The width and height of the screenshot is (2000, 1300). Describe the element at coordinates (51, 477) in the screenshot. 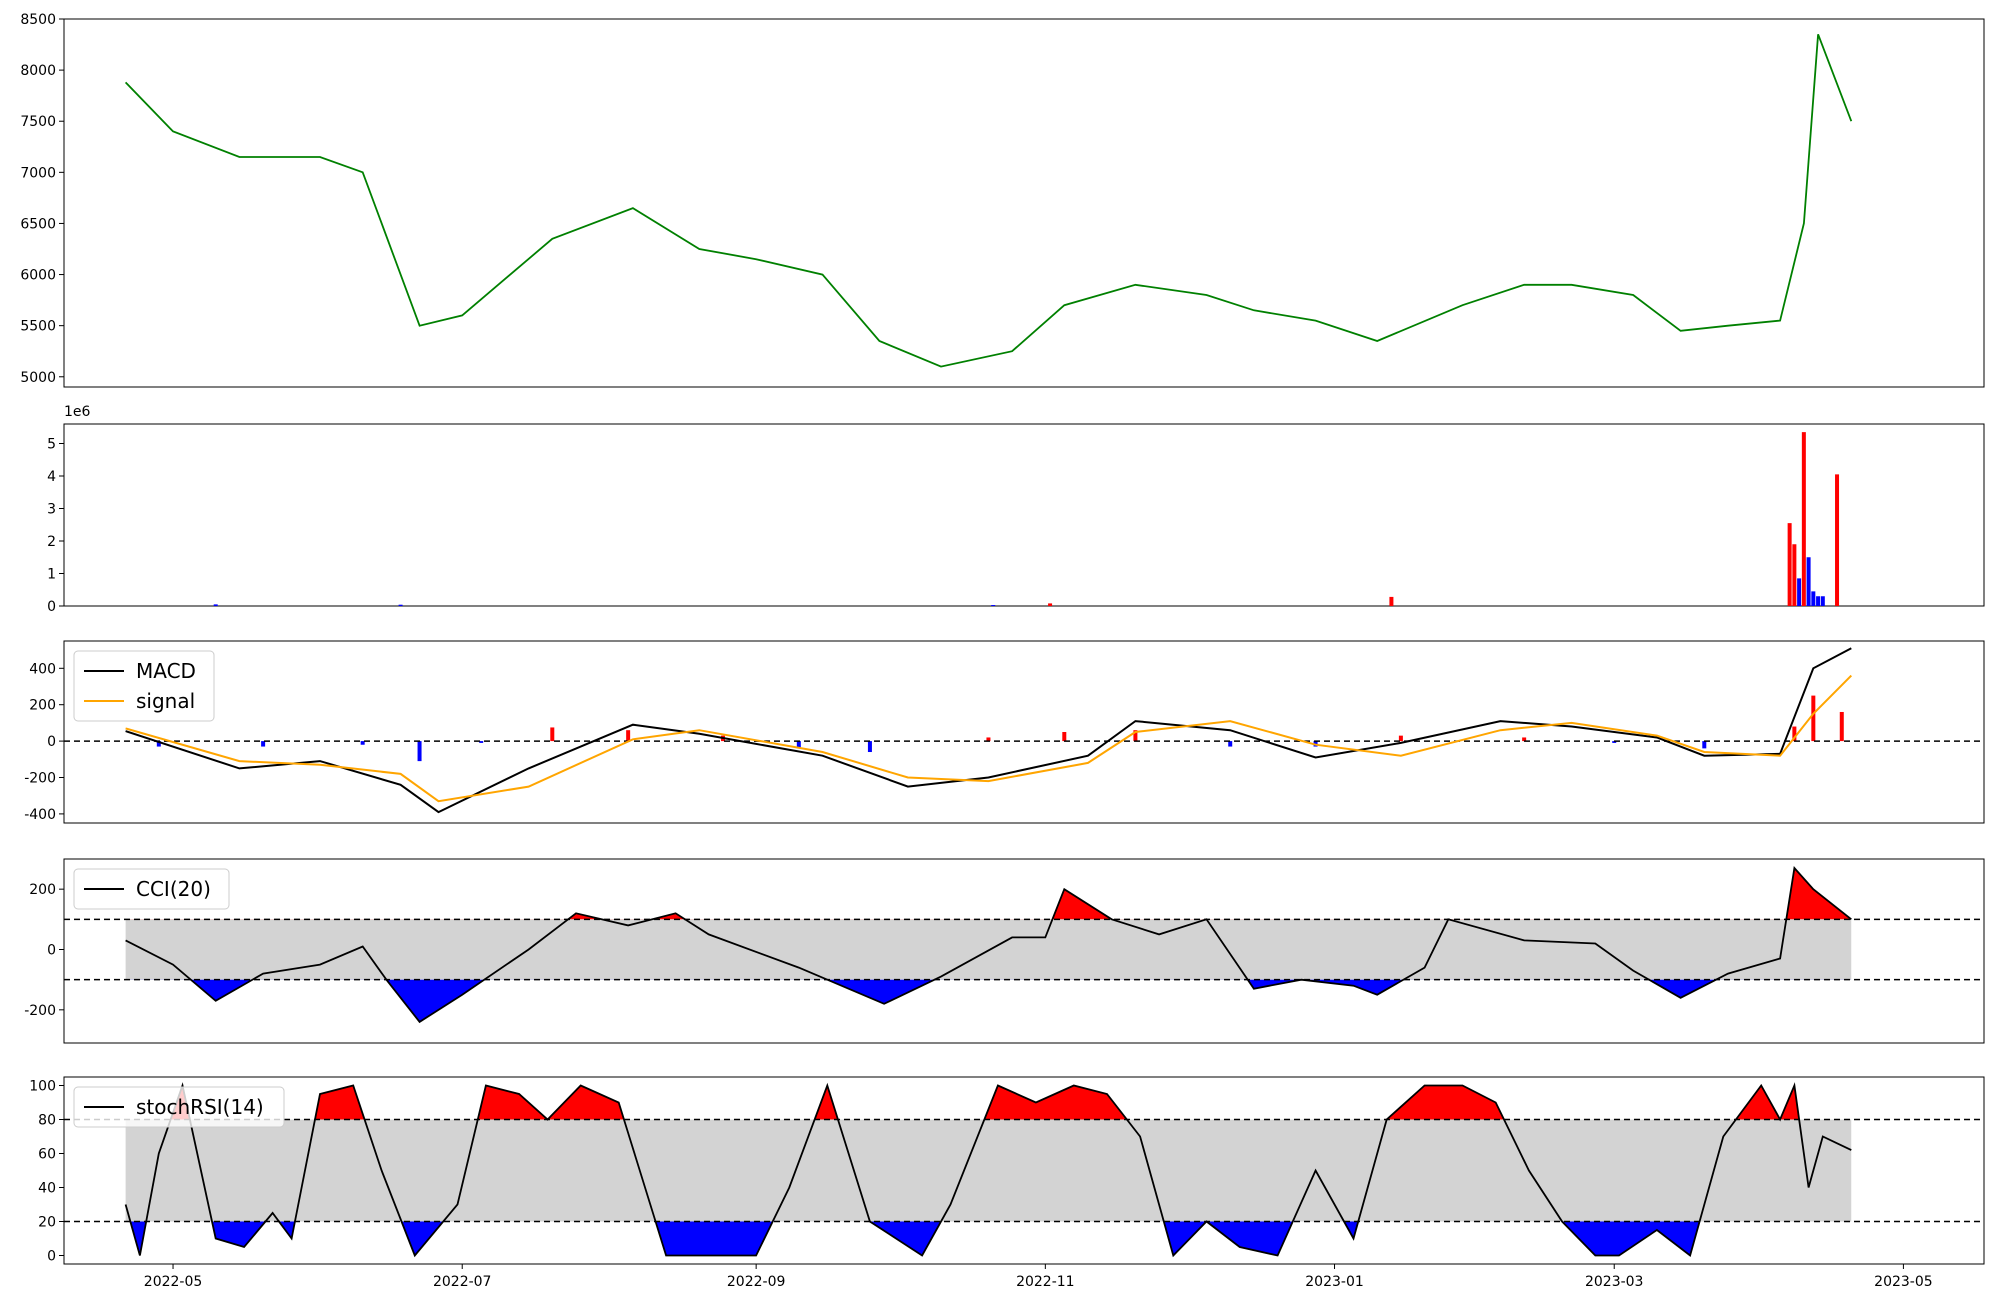

I see `y-tick-label: 4` at that location.